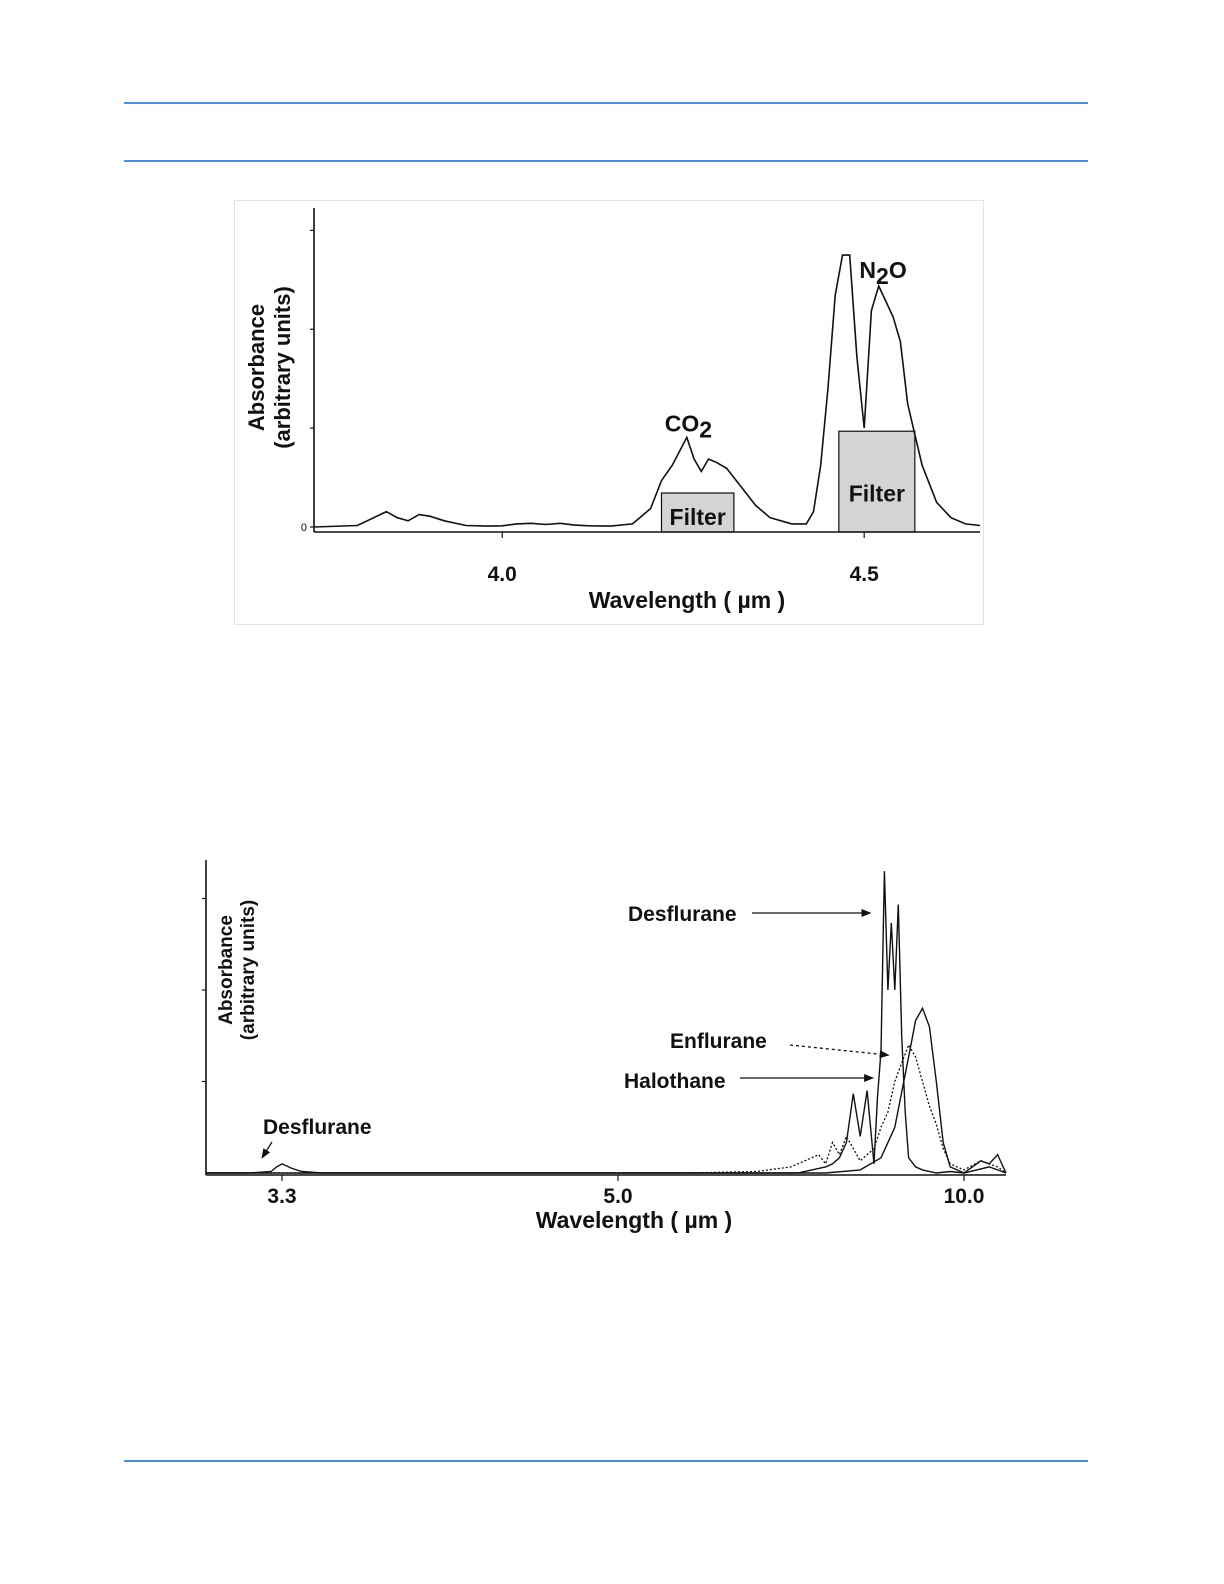 The width and height of the screenshot is (1224, 1584). I want to click on annotation-co2: CO2, so click(688, 426).